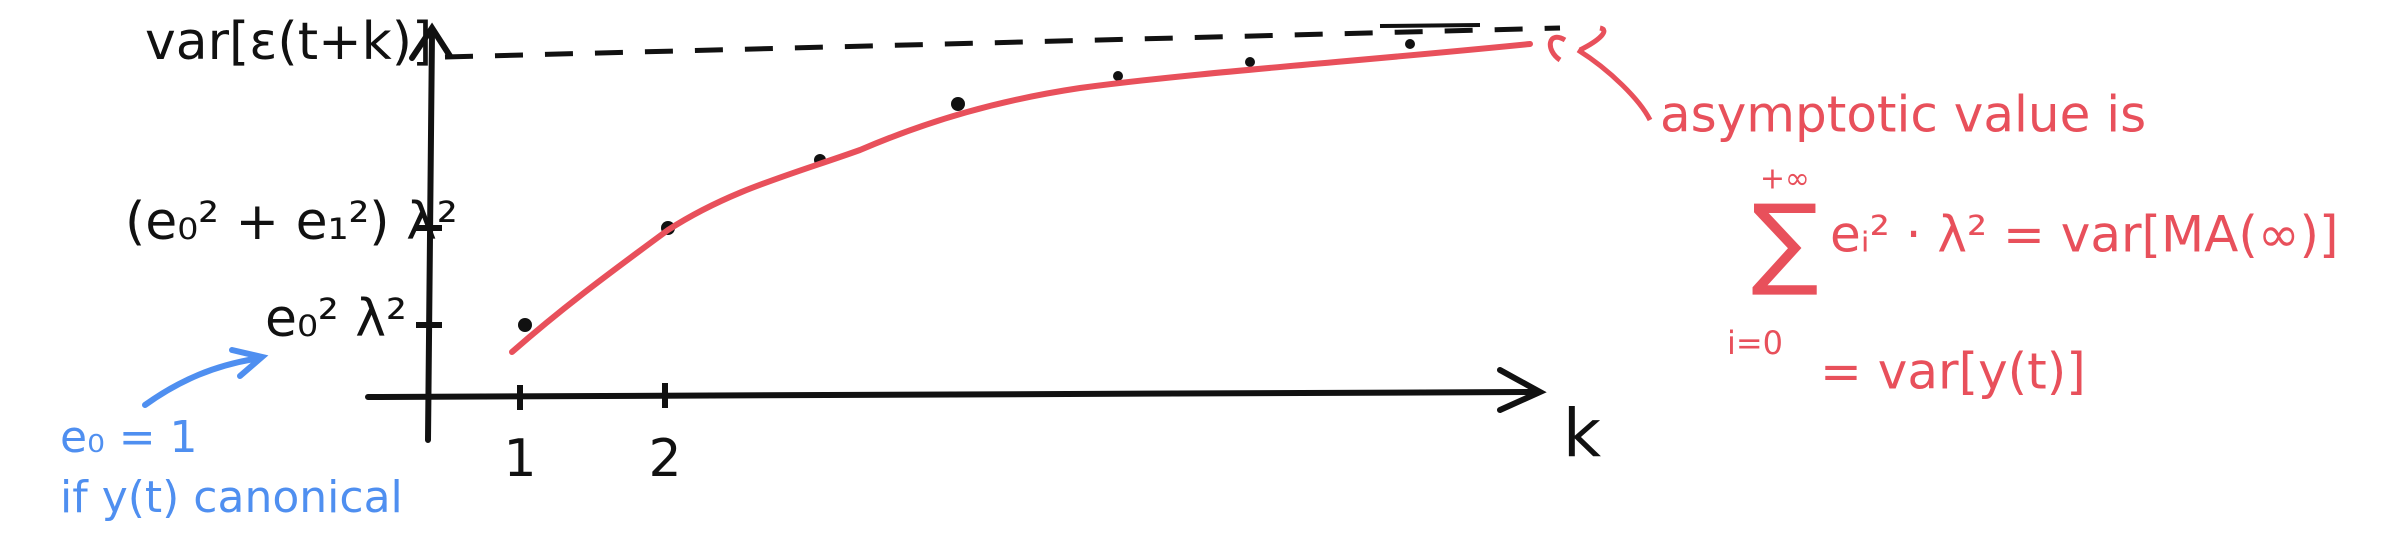 Image resolution: width=2386 pixels, height=556 pixels. What do you see at coordinates (430, 236) in the screenshot?
I see `y-axis` at bounding box center [430, 236].